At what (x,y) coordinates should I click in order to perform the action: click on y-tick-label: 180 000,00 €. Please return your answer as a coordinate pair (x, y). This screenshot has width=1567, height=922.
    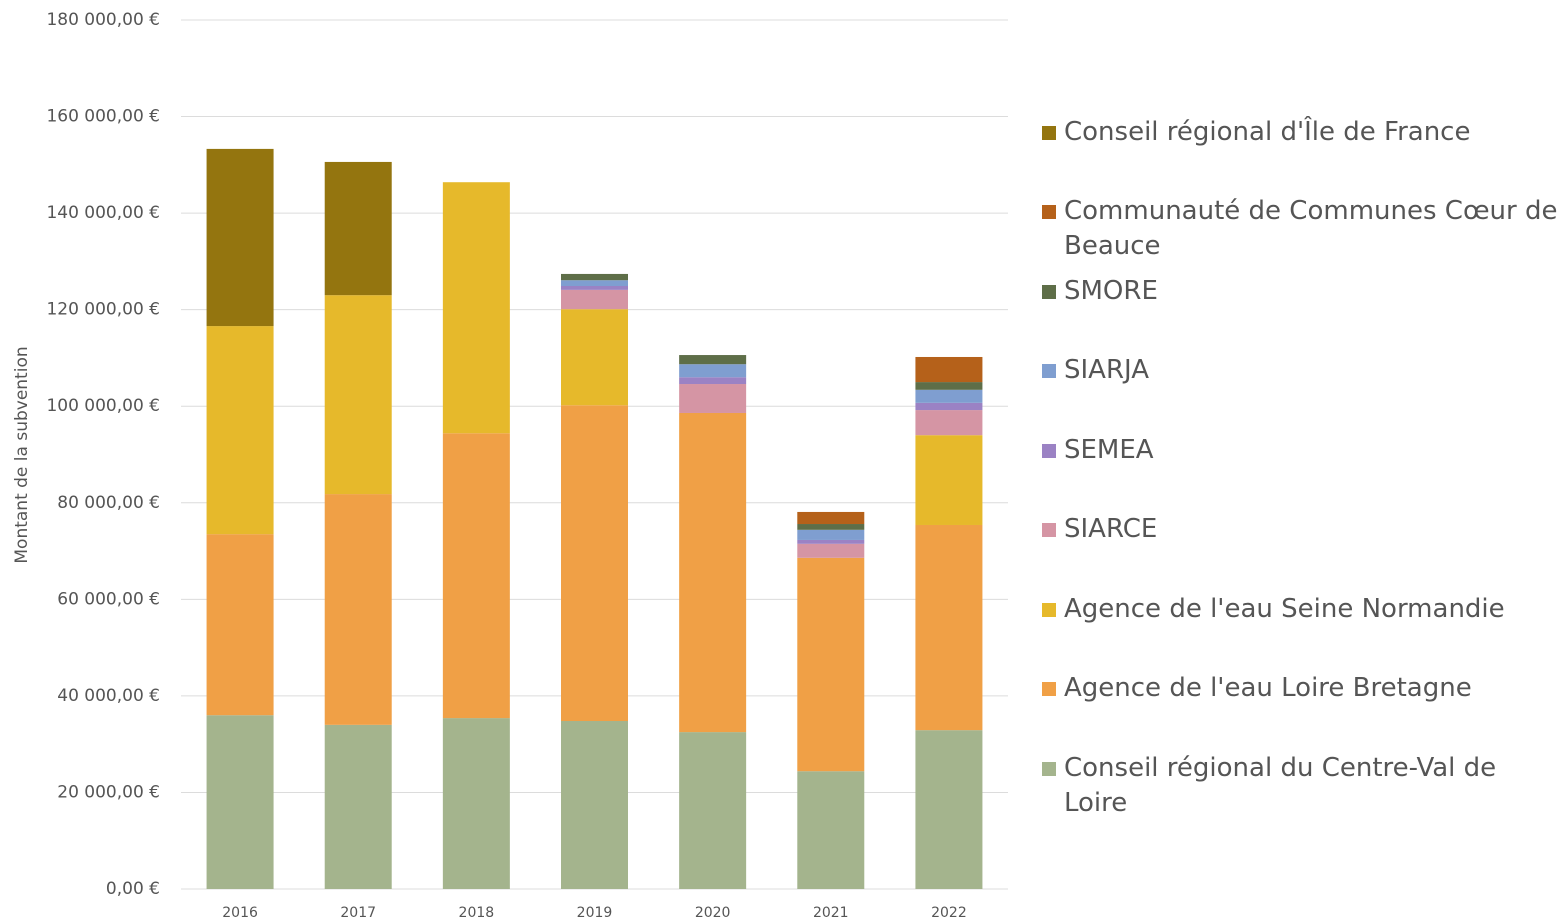
    Looking at the image, I should click on (103, 20).